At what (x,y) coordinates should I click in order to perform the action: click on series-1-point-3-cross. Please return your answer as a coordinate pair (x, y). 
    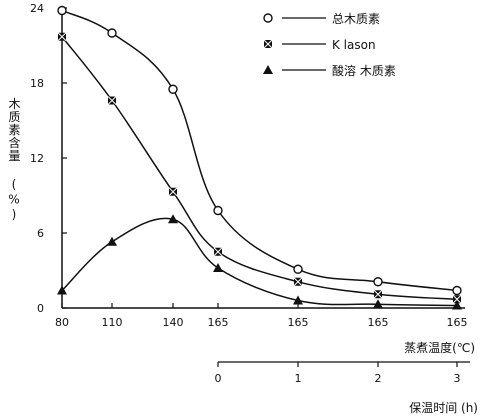
    Looking at the image, I should click on (218, 252).